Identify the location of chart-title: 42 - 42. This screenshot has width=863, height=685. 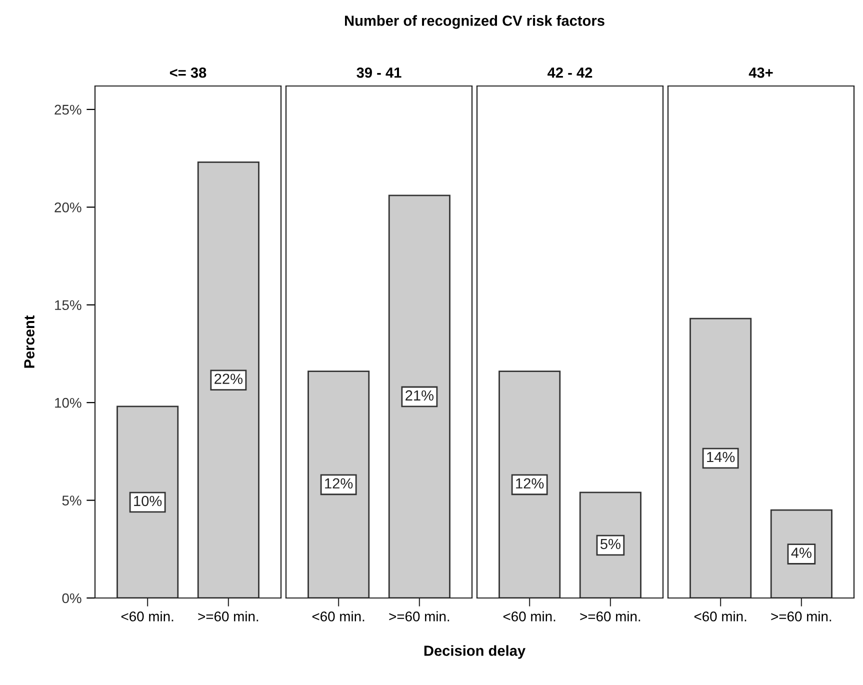
(570, 72).